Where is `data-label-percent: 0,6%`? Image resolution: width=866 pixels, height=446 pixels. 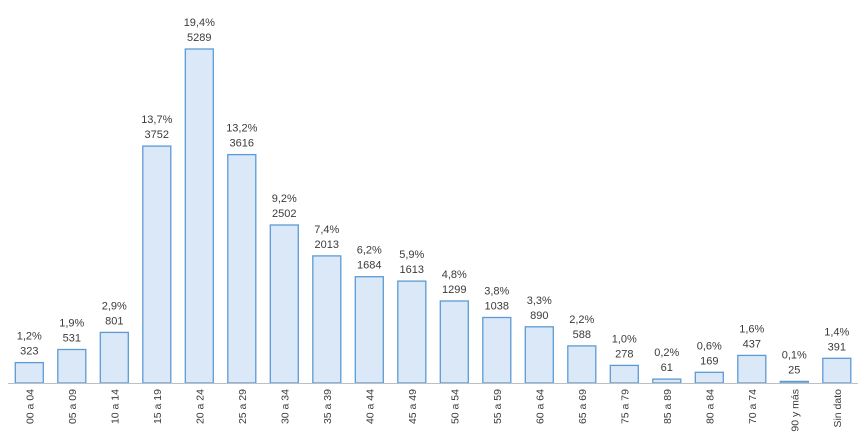 data-label-percent: 0,6% is located at coordinates (709, 346).